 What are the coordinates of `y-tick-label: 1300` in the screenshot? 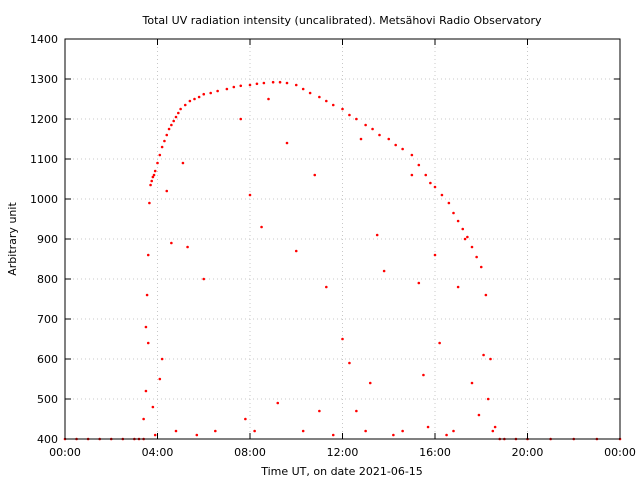 It's located at (44, 79).